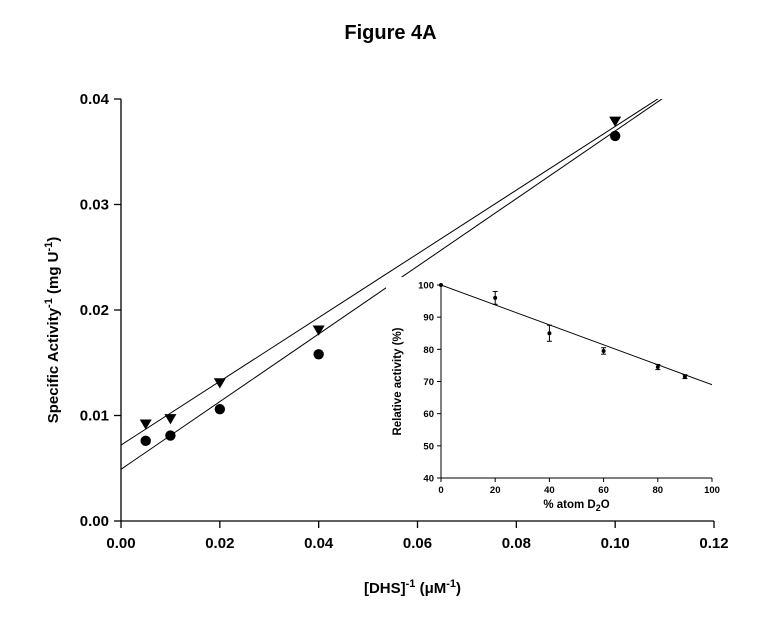  What do you see at coordinates (615, 543) in the screenshot?
I see `main-x-tick-label: 0.10` at bounding box center [615, 543].